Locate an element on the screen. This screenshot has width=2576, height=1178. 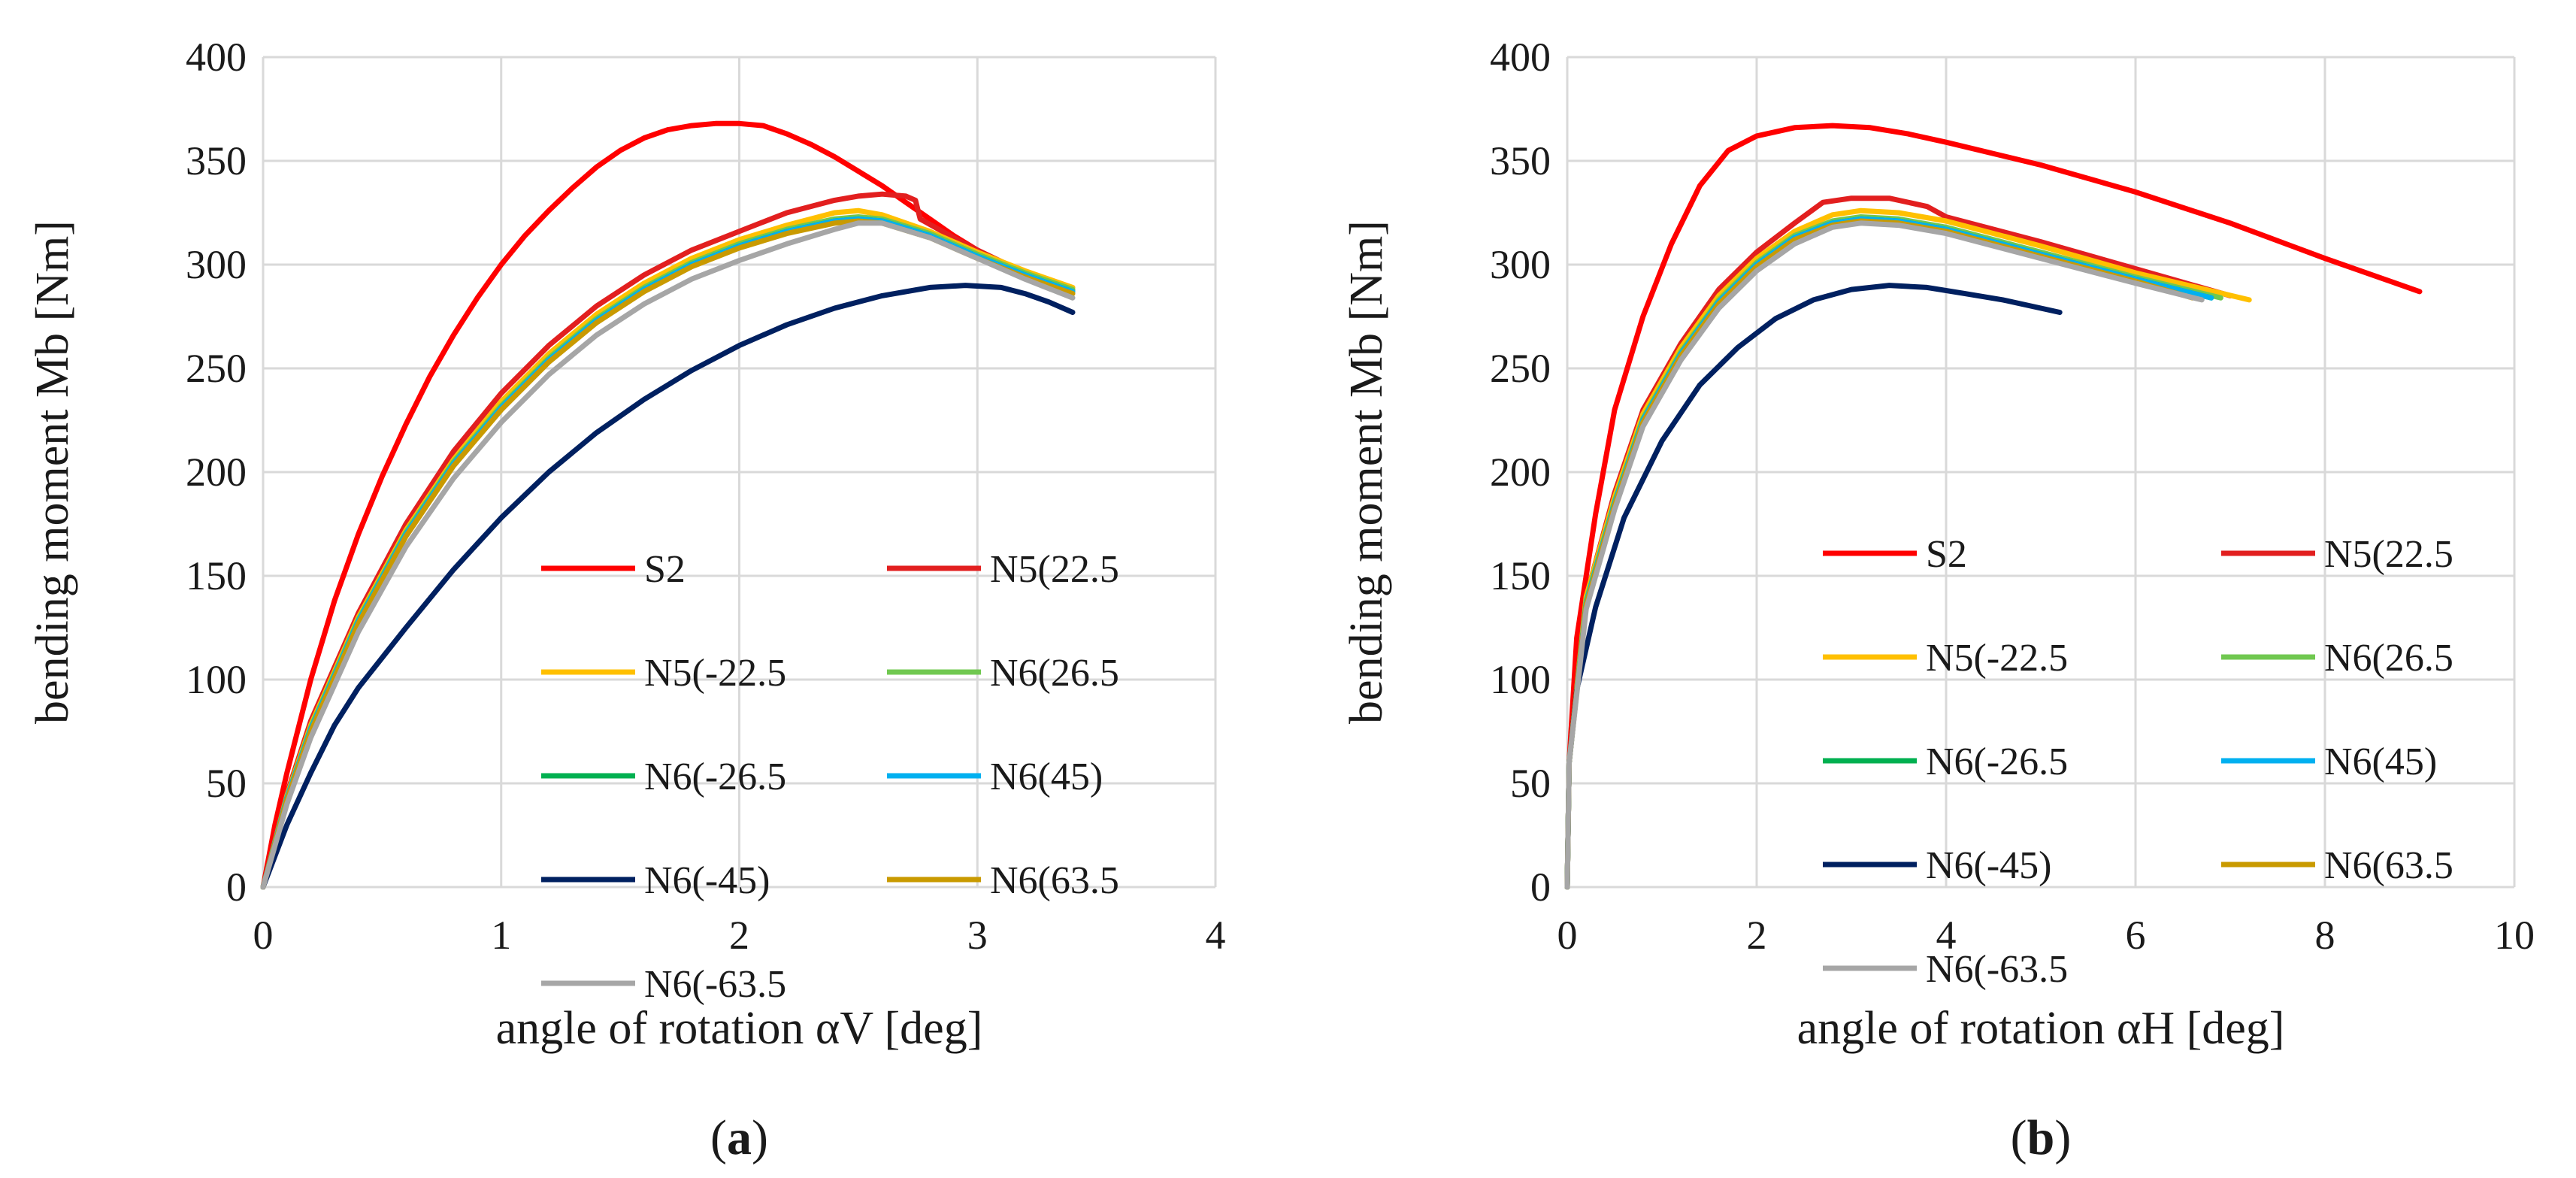
x-tick-label: 8 is located at coordinates (2325, 935).